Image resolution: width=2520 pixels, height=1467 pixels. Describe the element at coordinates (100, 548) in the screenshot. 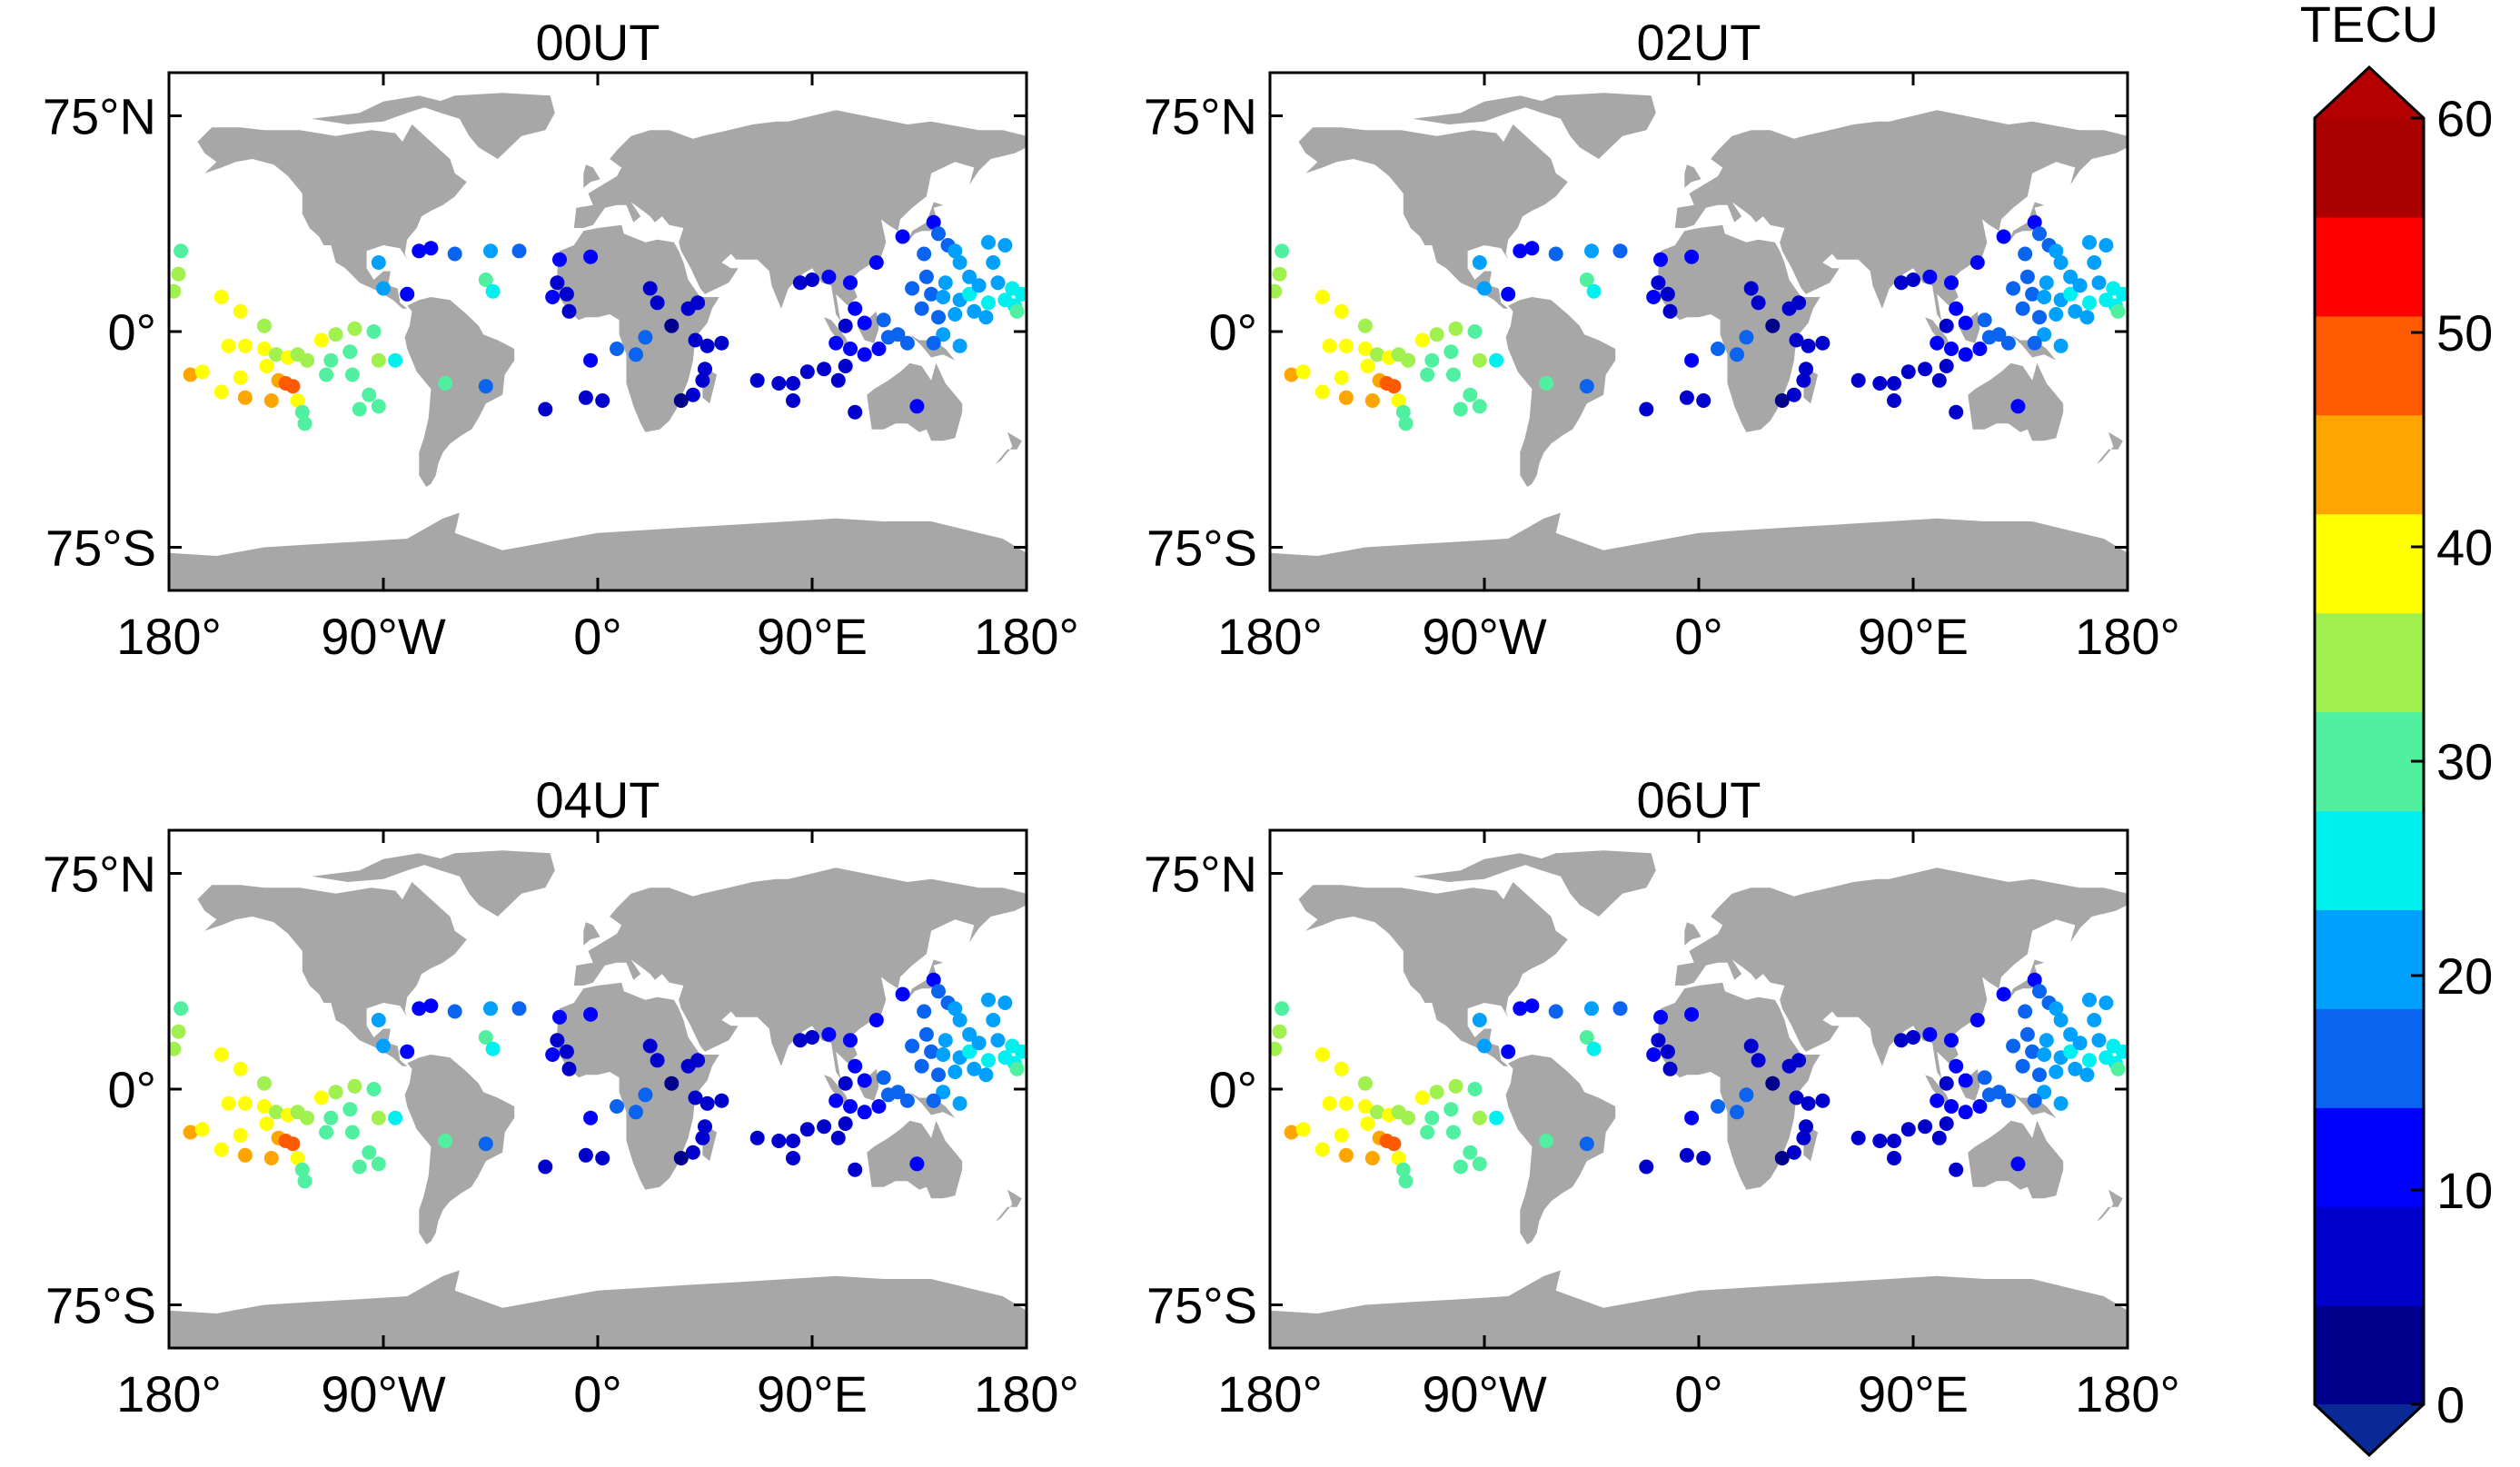

I see `y-tick-label: 75°S` at that location.